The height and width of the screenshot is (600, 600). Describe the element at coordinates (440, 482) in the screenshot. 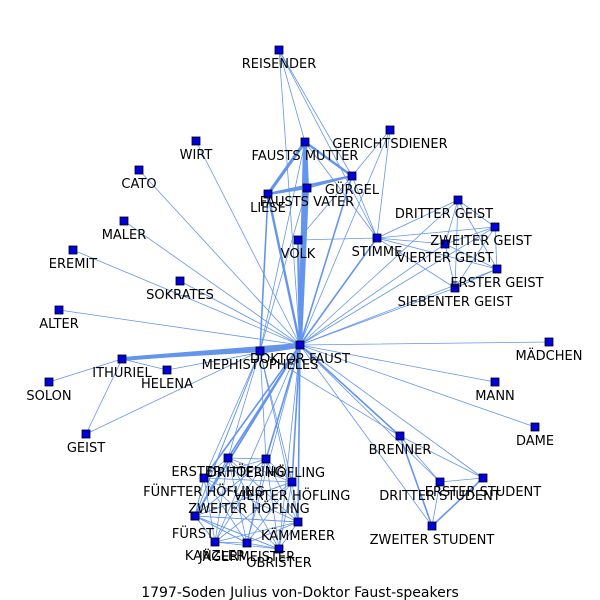

I see `node-dritter-student` at that location.